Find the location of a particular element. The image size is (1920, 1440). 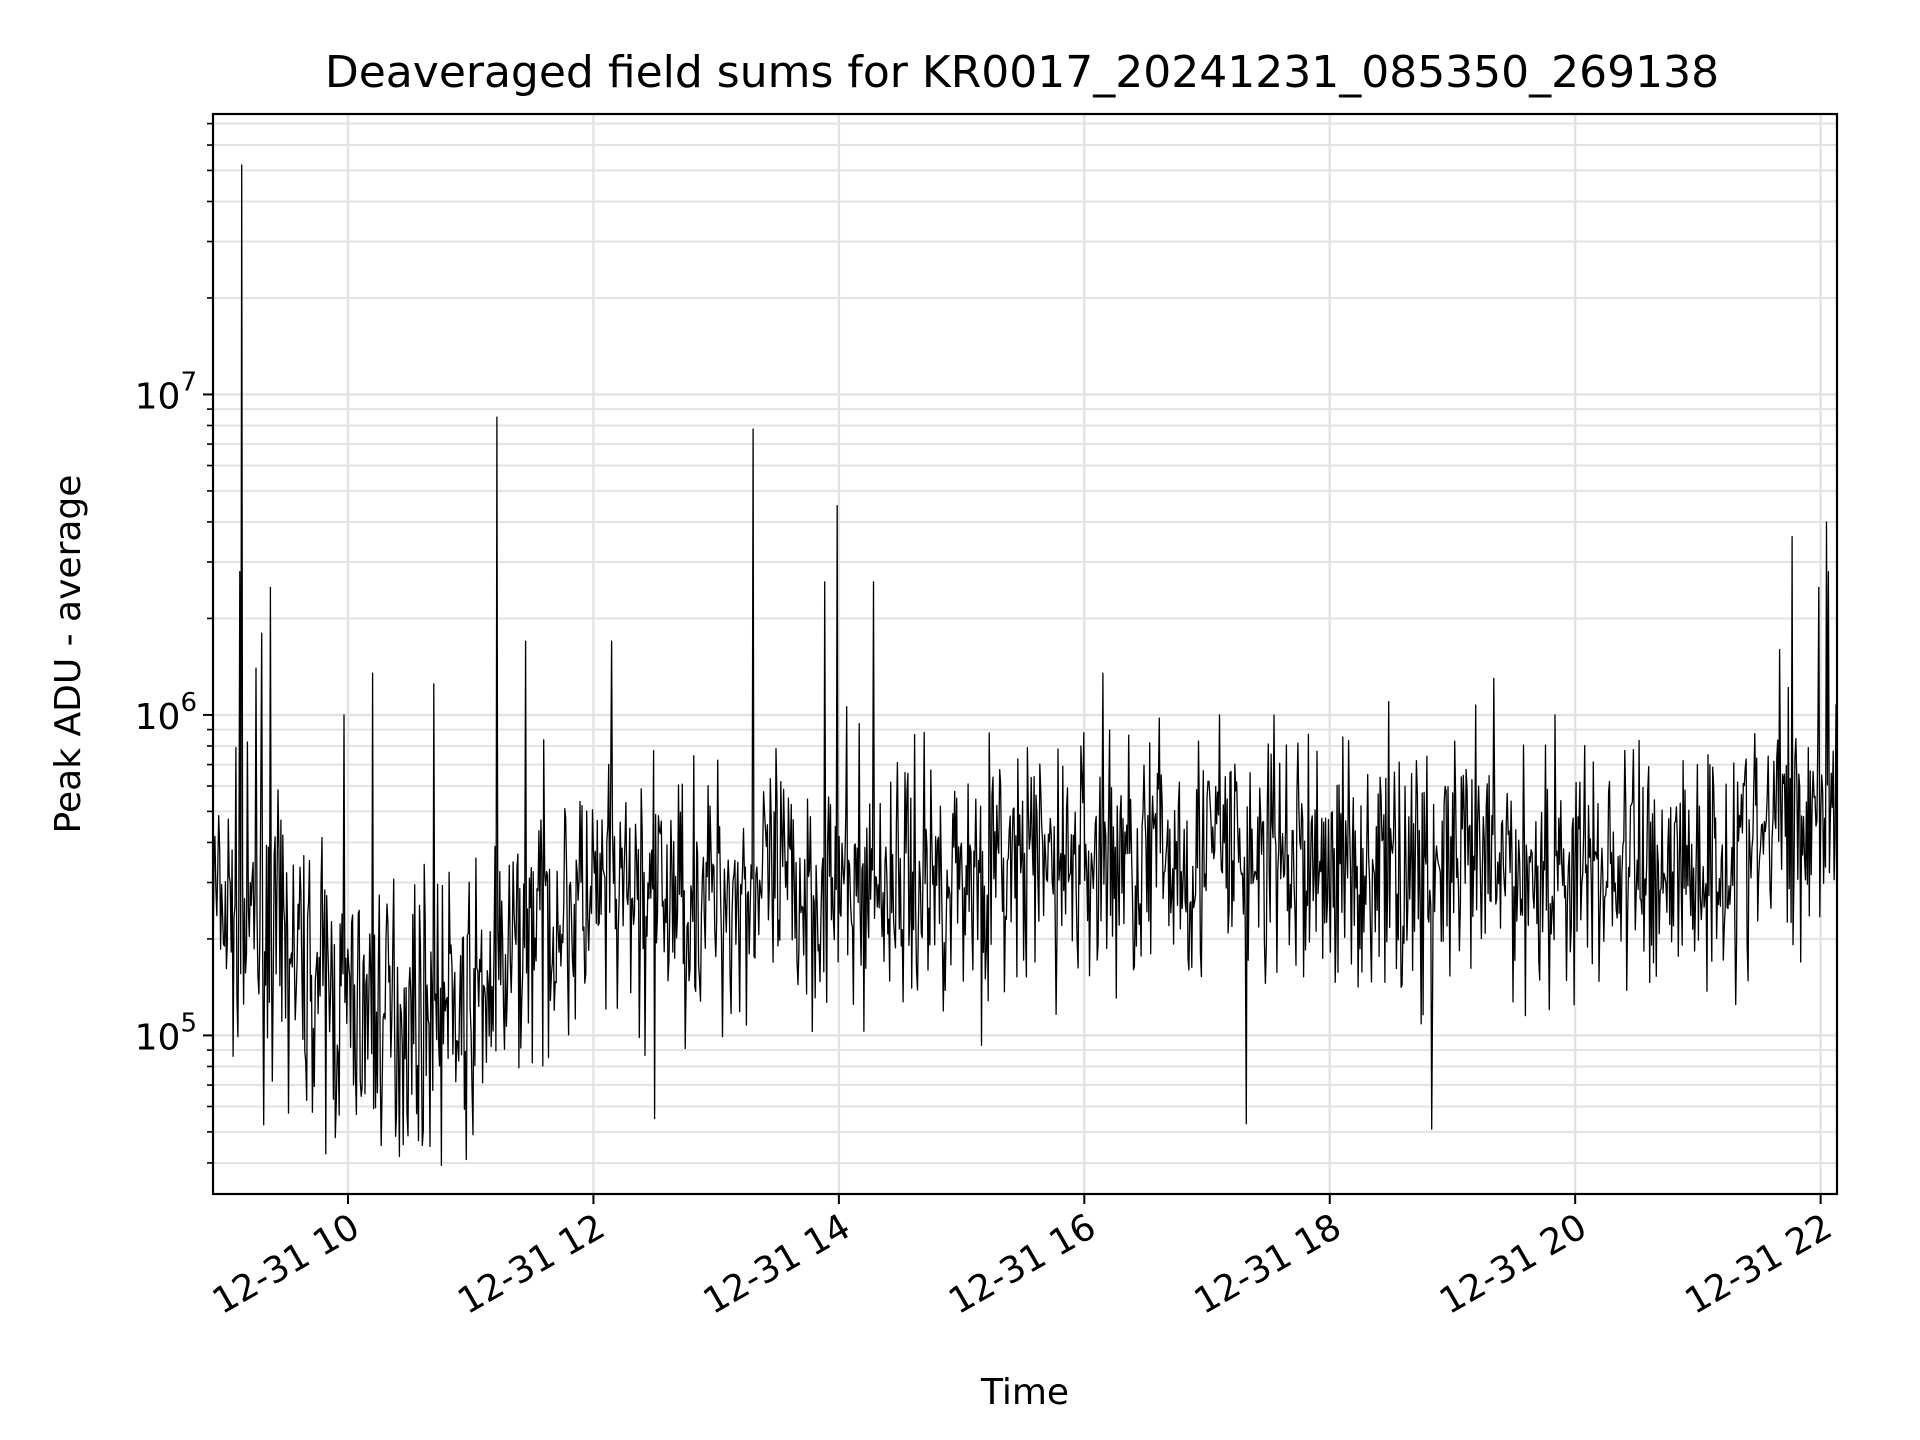

y-tick-label: 10⁷ is located at coordinates (166, 392).